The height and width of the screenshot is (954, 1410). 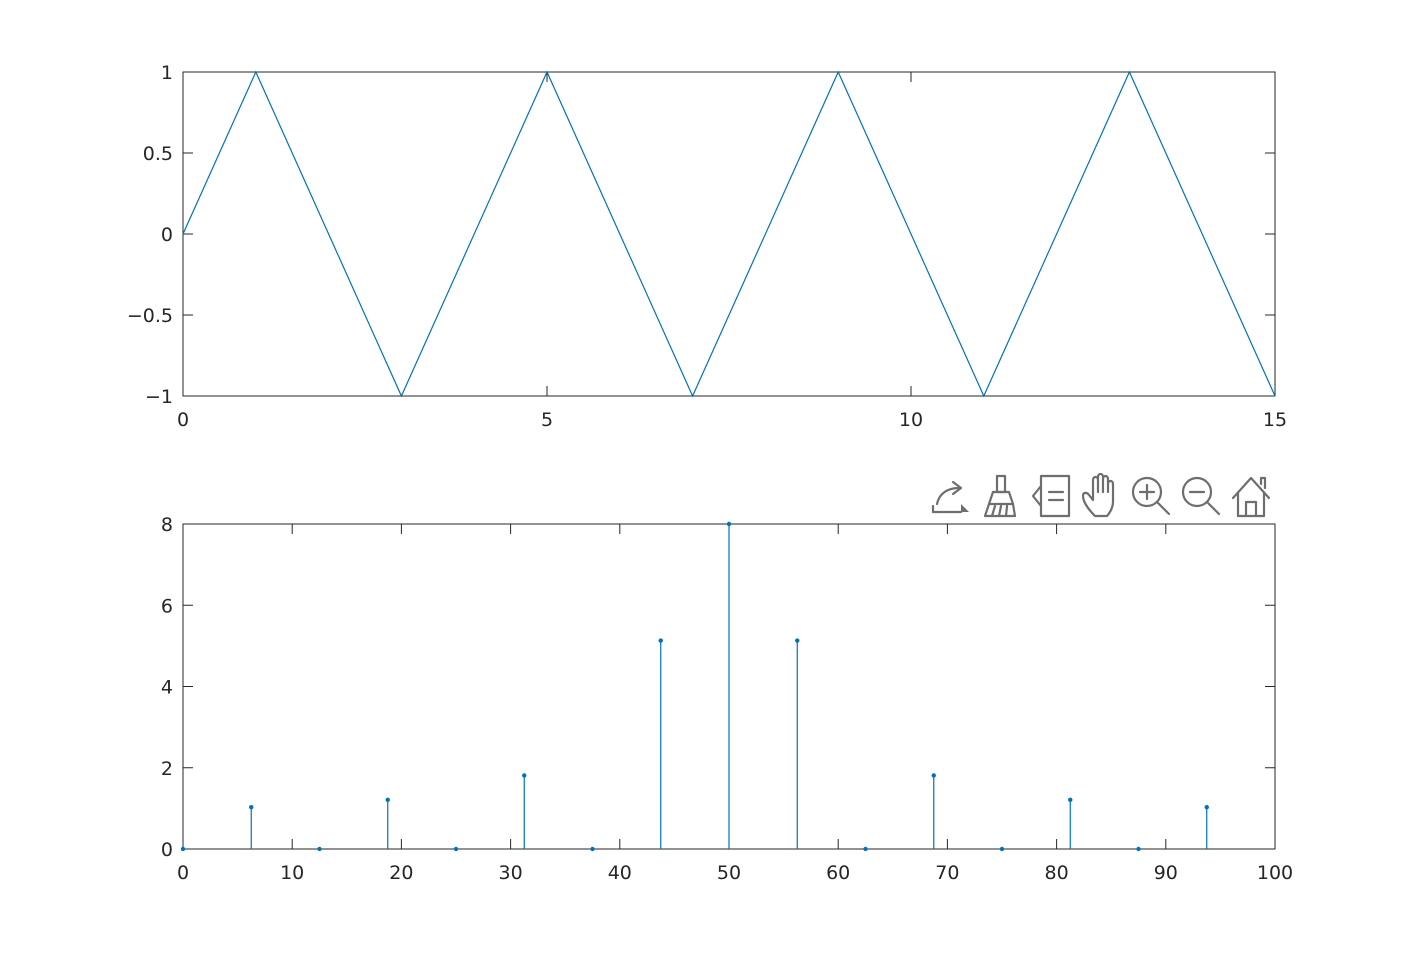 I want to click on y-tick-label: 8, so click(x=167, y=525).